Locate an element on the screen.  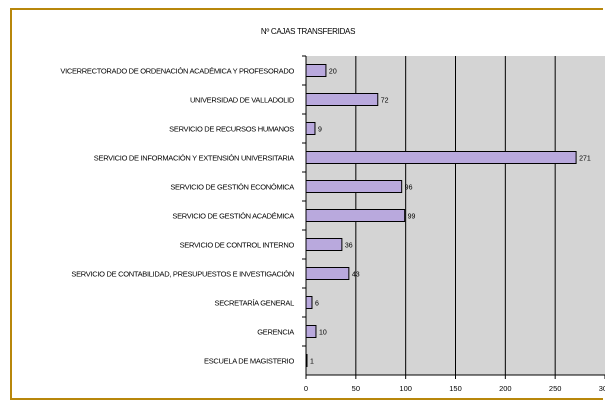
x-tick-label: 150 is located at coordinates (455, 388).